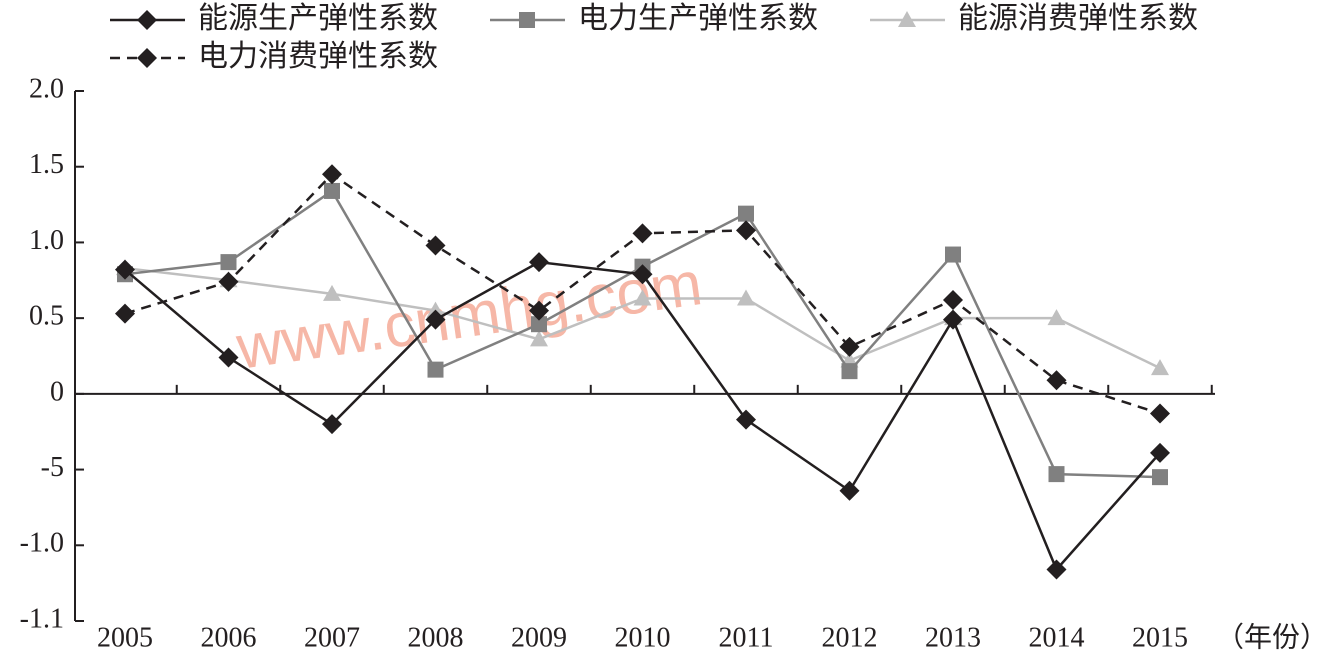 This screenshot has width=1337, height=666. Describe the element at coordinates (698, 18) in the screenshot. I see `legend-label: 电力生产弹性系数` at that location.